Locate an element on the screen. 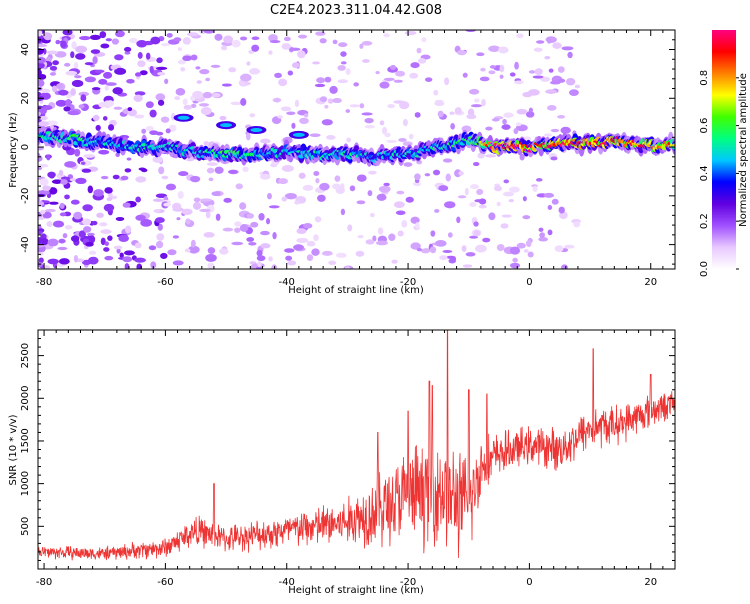  colorbar-tick-label: 0.4 is located at coordinates (704, 173).